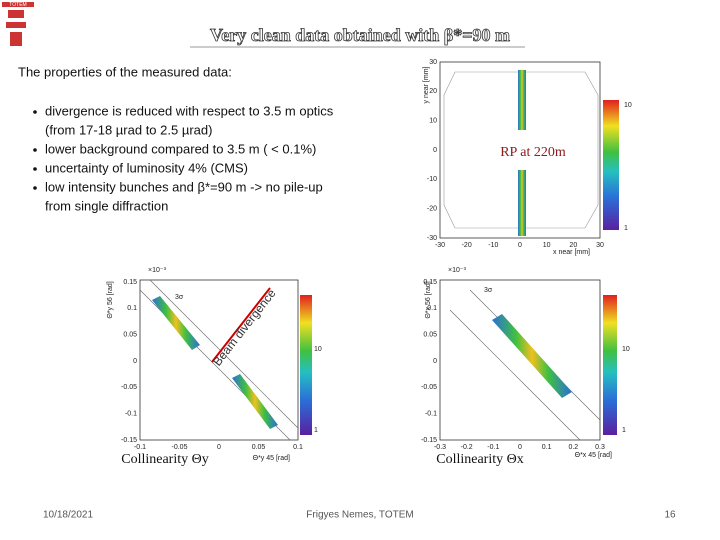 The width and height of the screenshot is (720, 540). I want to click on x-tick-label: 30, so click(600, 245).